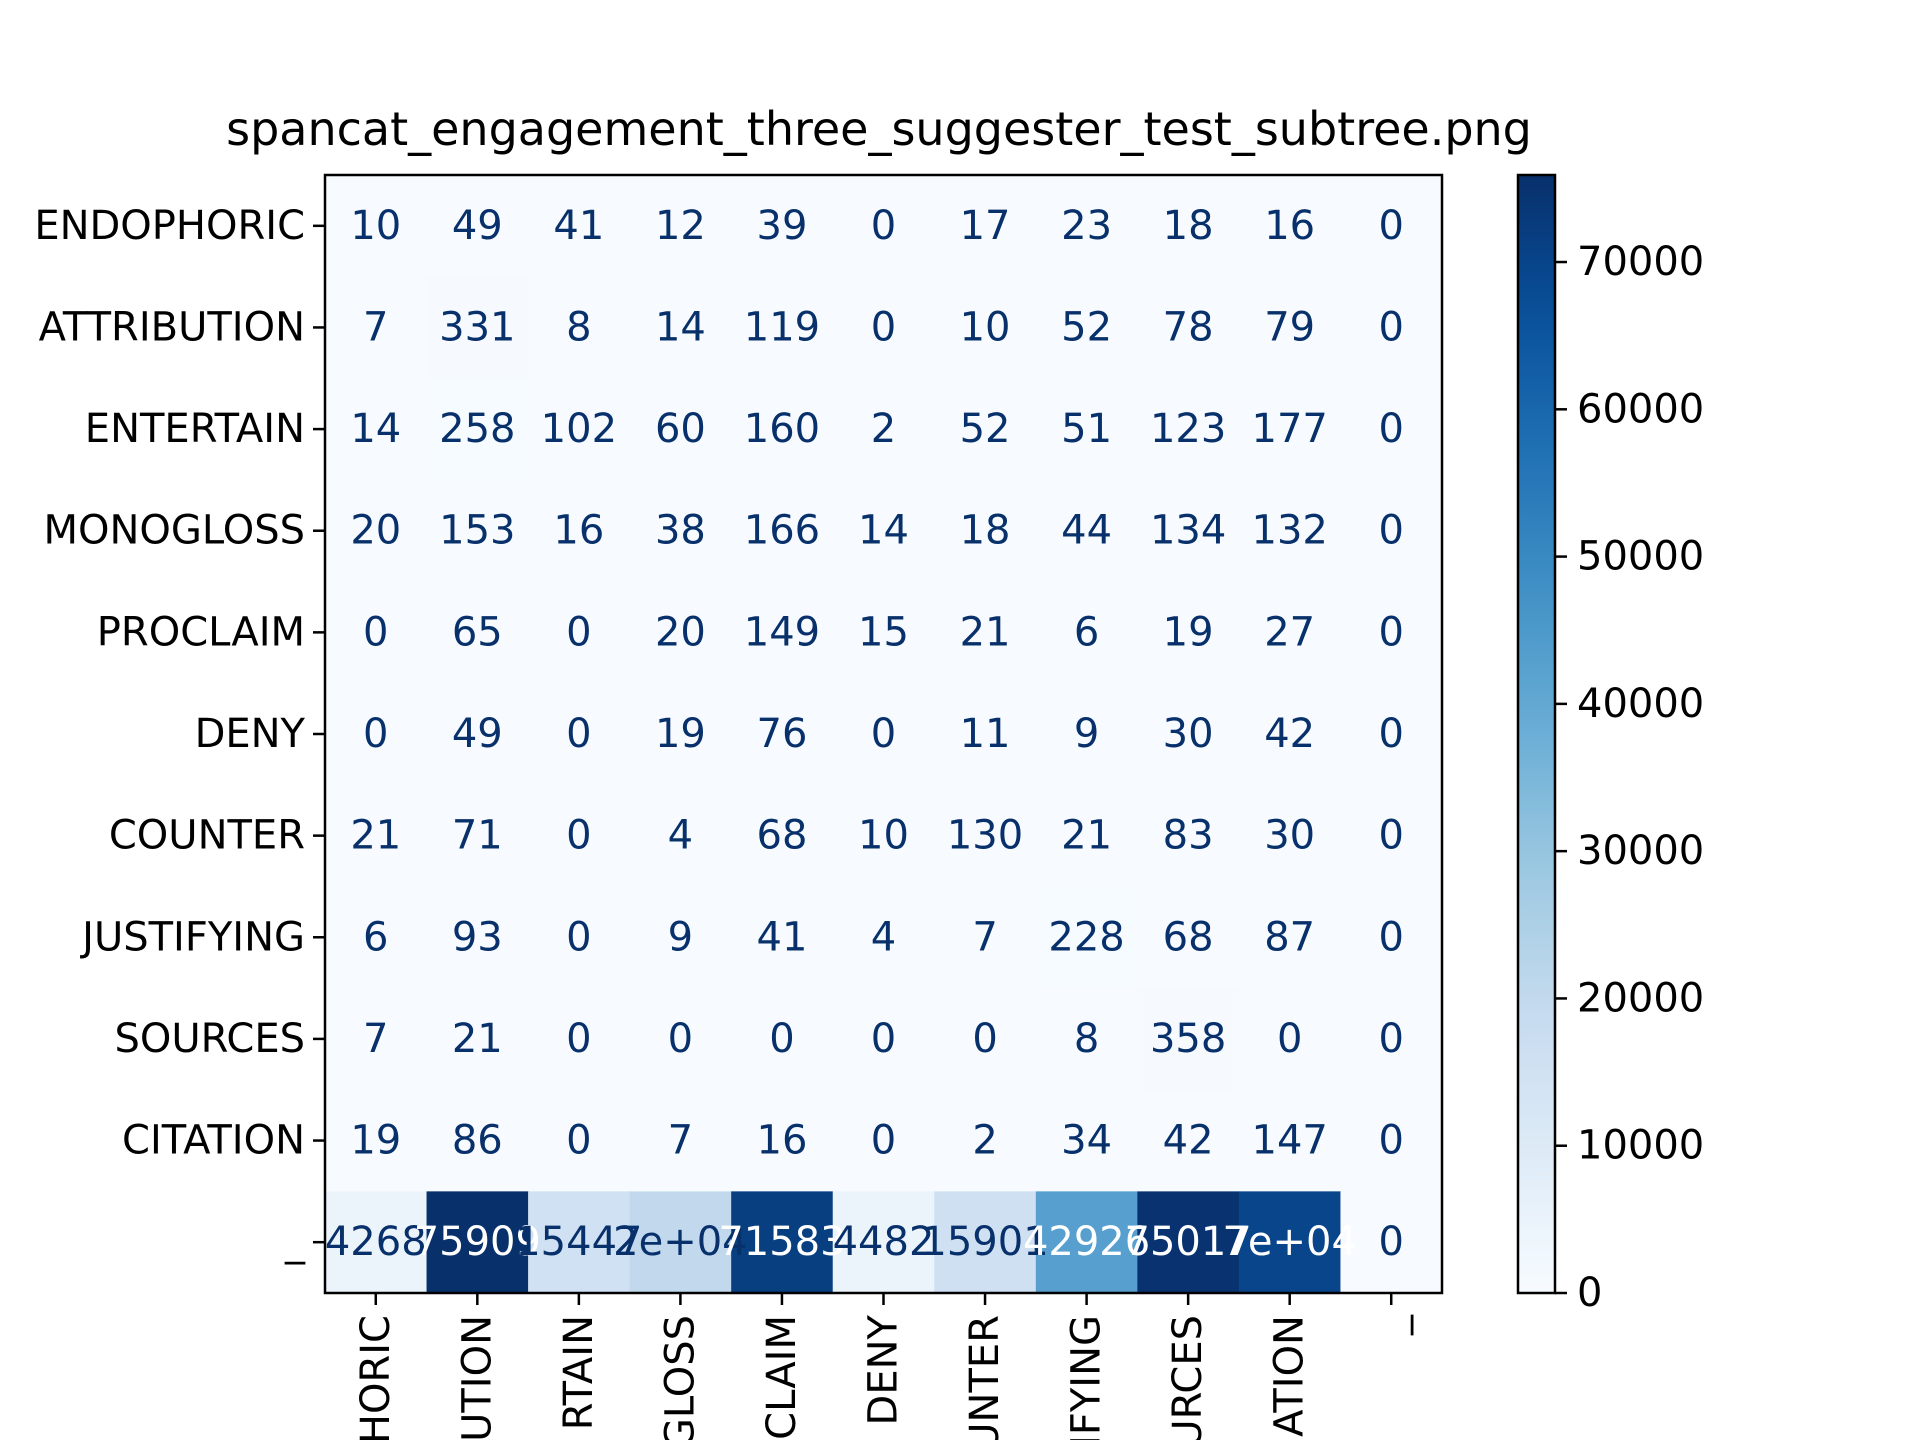 The image size is (1920, 1440). I want to click on cell-value-label: 119, so click(782, 327).